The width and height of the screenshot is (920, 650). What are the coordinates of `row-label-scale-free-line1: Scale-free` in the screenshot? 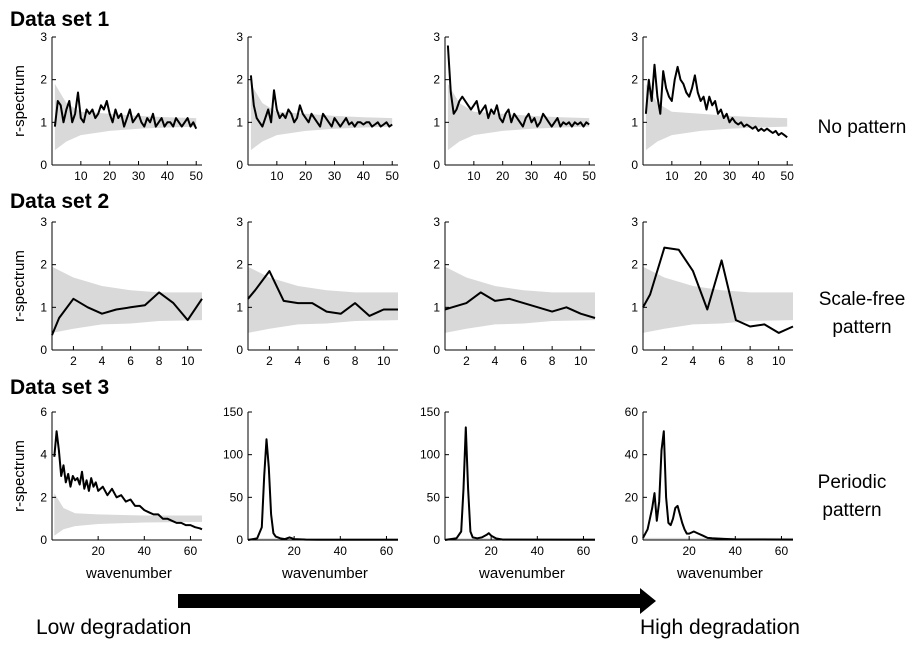 It's located at (862, 299).